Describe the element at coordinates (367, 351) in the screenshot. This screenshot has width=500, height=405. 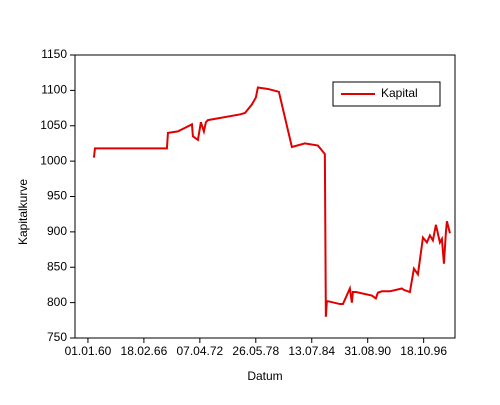
I see `x-tick-label: 31.08.90` at that location.